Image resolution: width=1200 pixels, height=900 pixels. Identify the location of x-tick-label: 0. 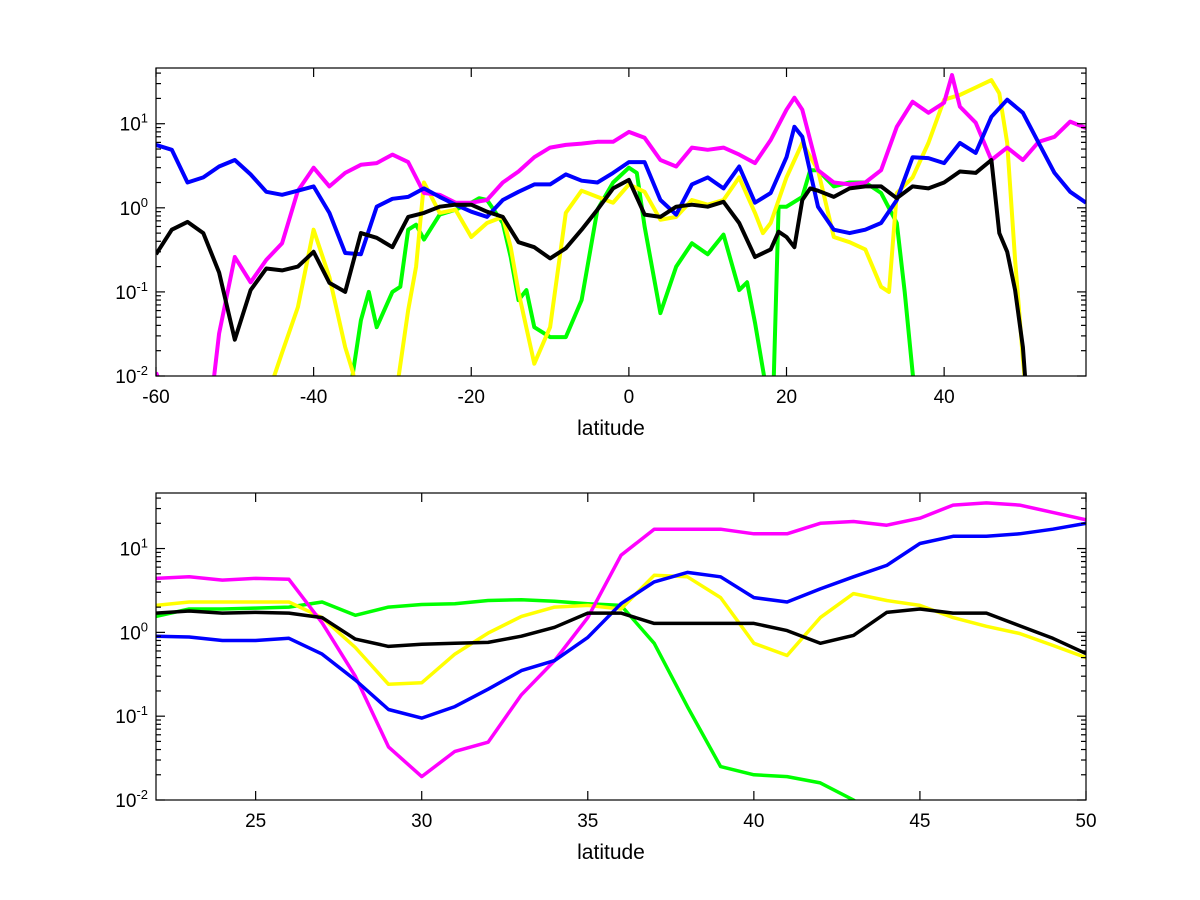
(629, 397).